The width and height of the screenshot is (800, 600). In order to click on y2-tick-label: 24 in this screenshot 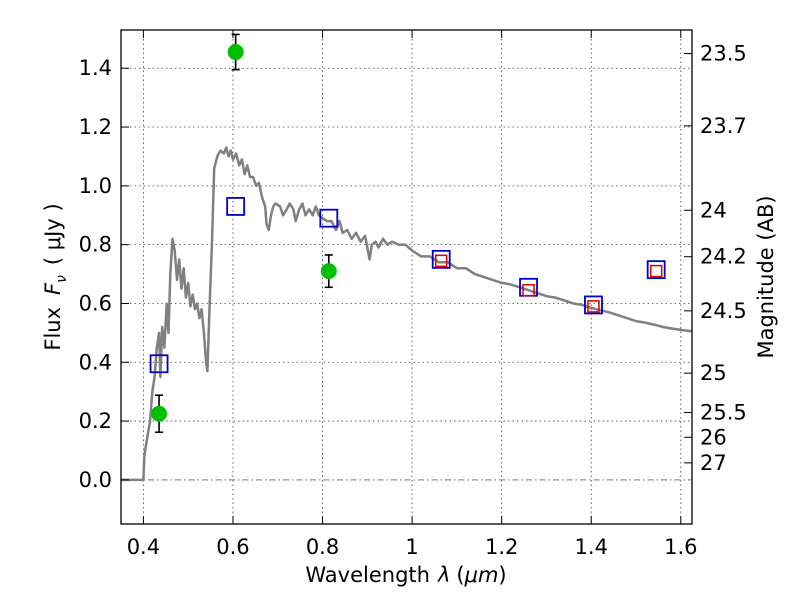, I will do `click(713, 210)`.